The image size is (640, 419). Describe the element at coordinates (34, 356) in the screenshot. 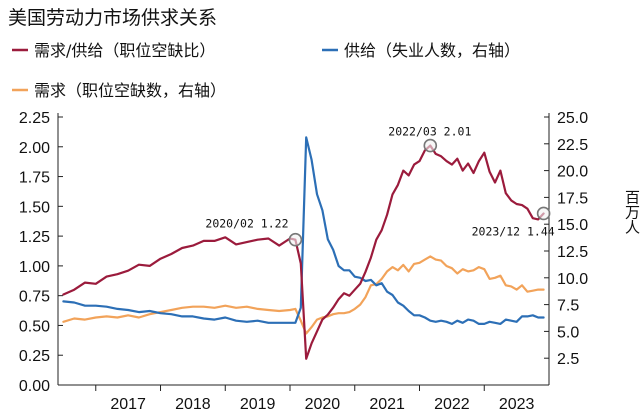

I see `left-tick-label-1: 0.25` at that location.